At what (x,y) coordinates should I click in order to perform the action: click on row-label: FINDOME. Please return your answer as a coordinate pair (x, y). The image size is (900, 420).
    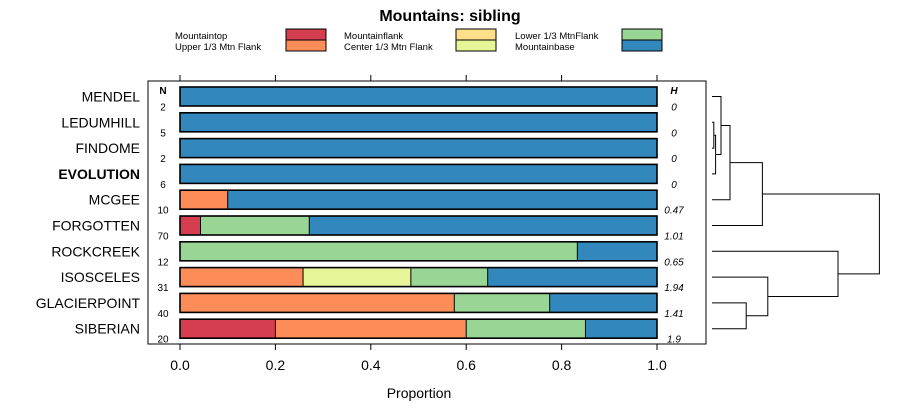
    Looking at the image, I should click on (107, 148).